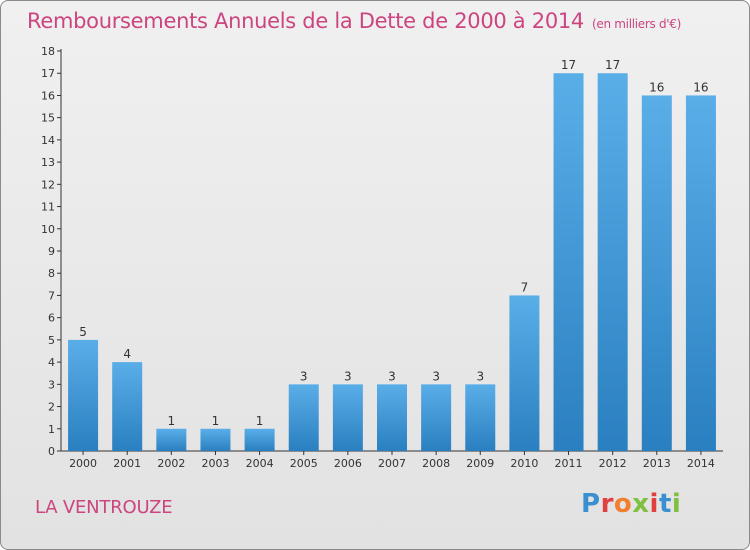 The width and height of the screenshot is (750, 550). Describe the element at coordinates (700, 273) in the screenshot. I see `bar-2014` at that location.